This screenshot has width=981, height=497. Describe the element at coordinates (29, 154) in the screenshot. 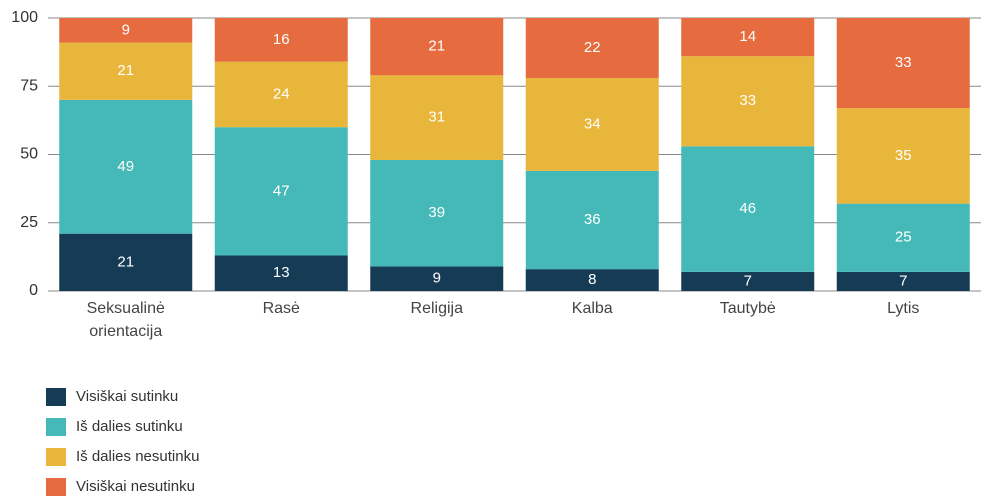

I see `y-tick-label: 50` at that location.